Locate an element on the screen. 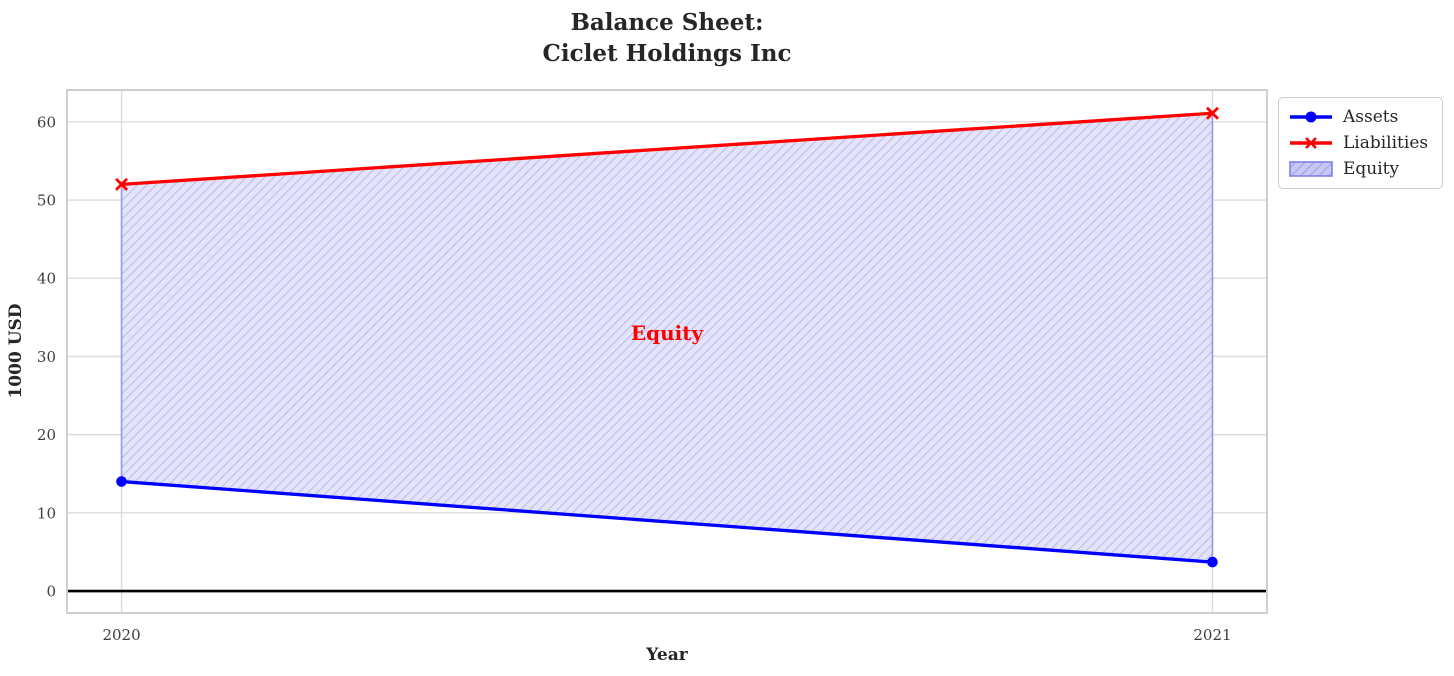  y-tick-label: 40 is located at coordinates (46, 279).